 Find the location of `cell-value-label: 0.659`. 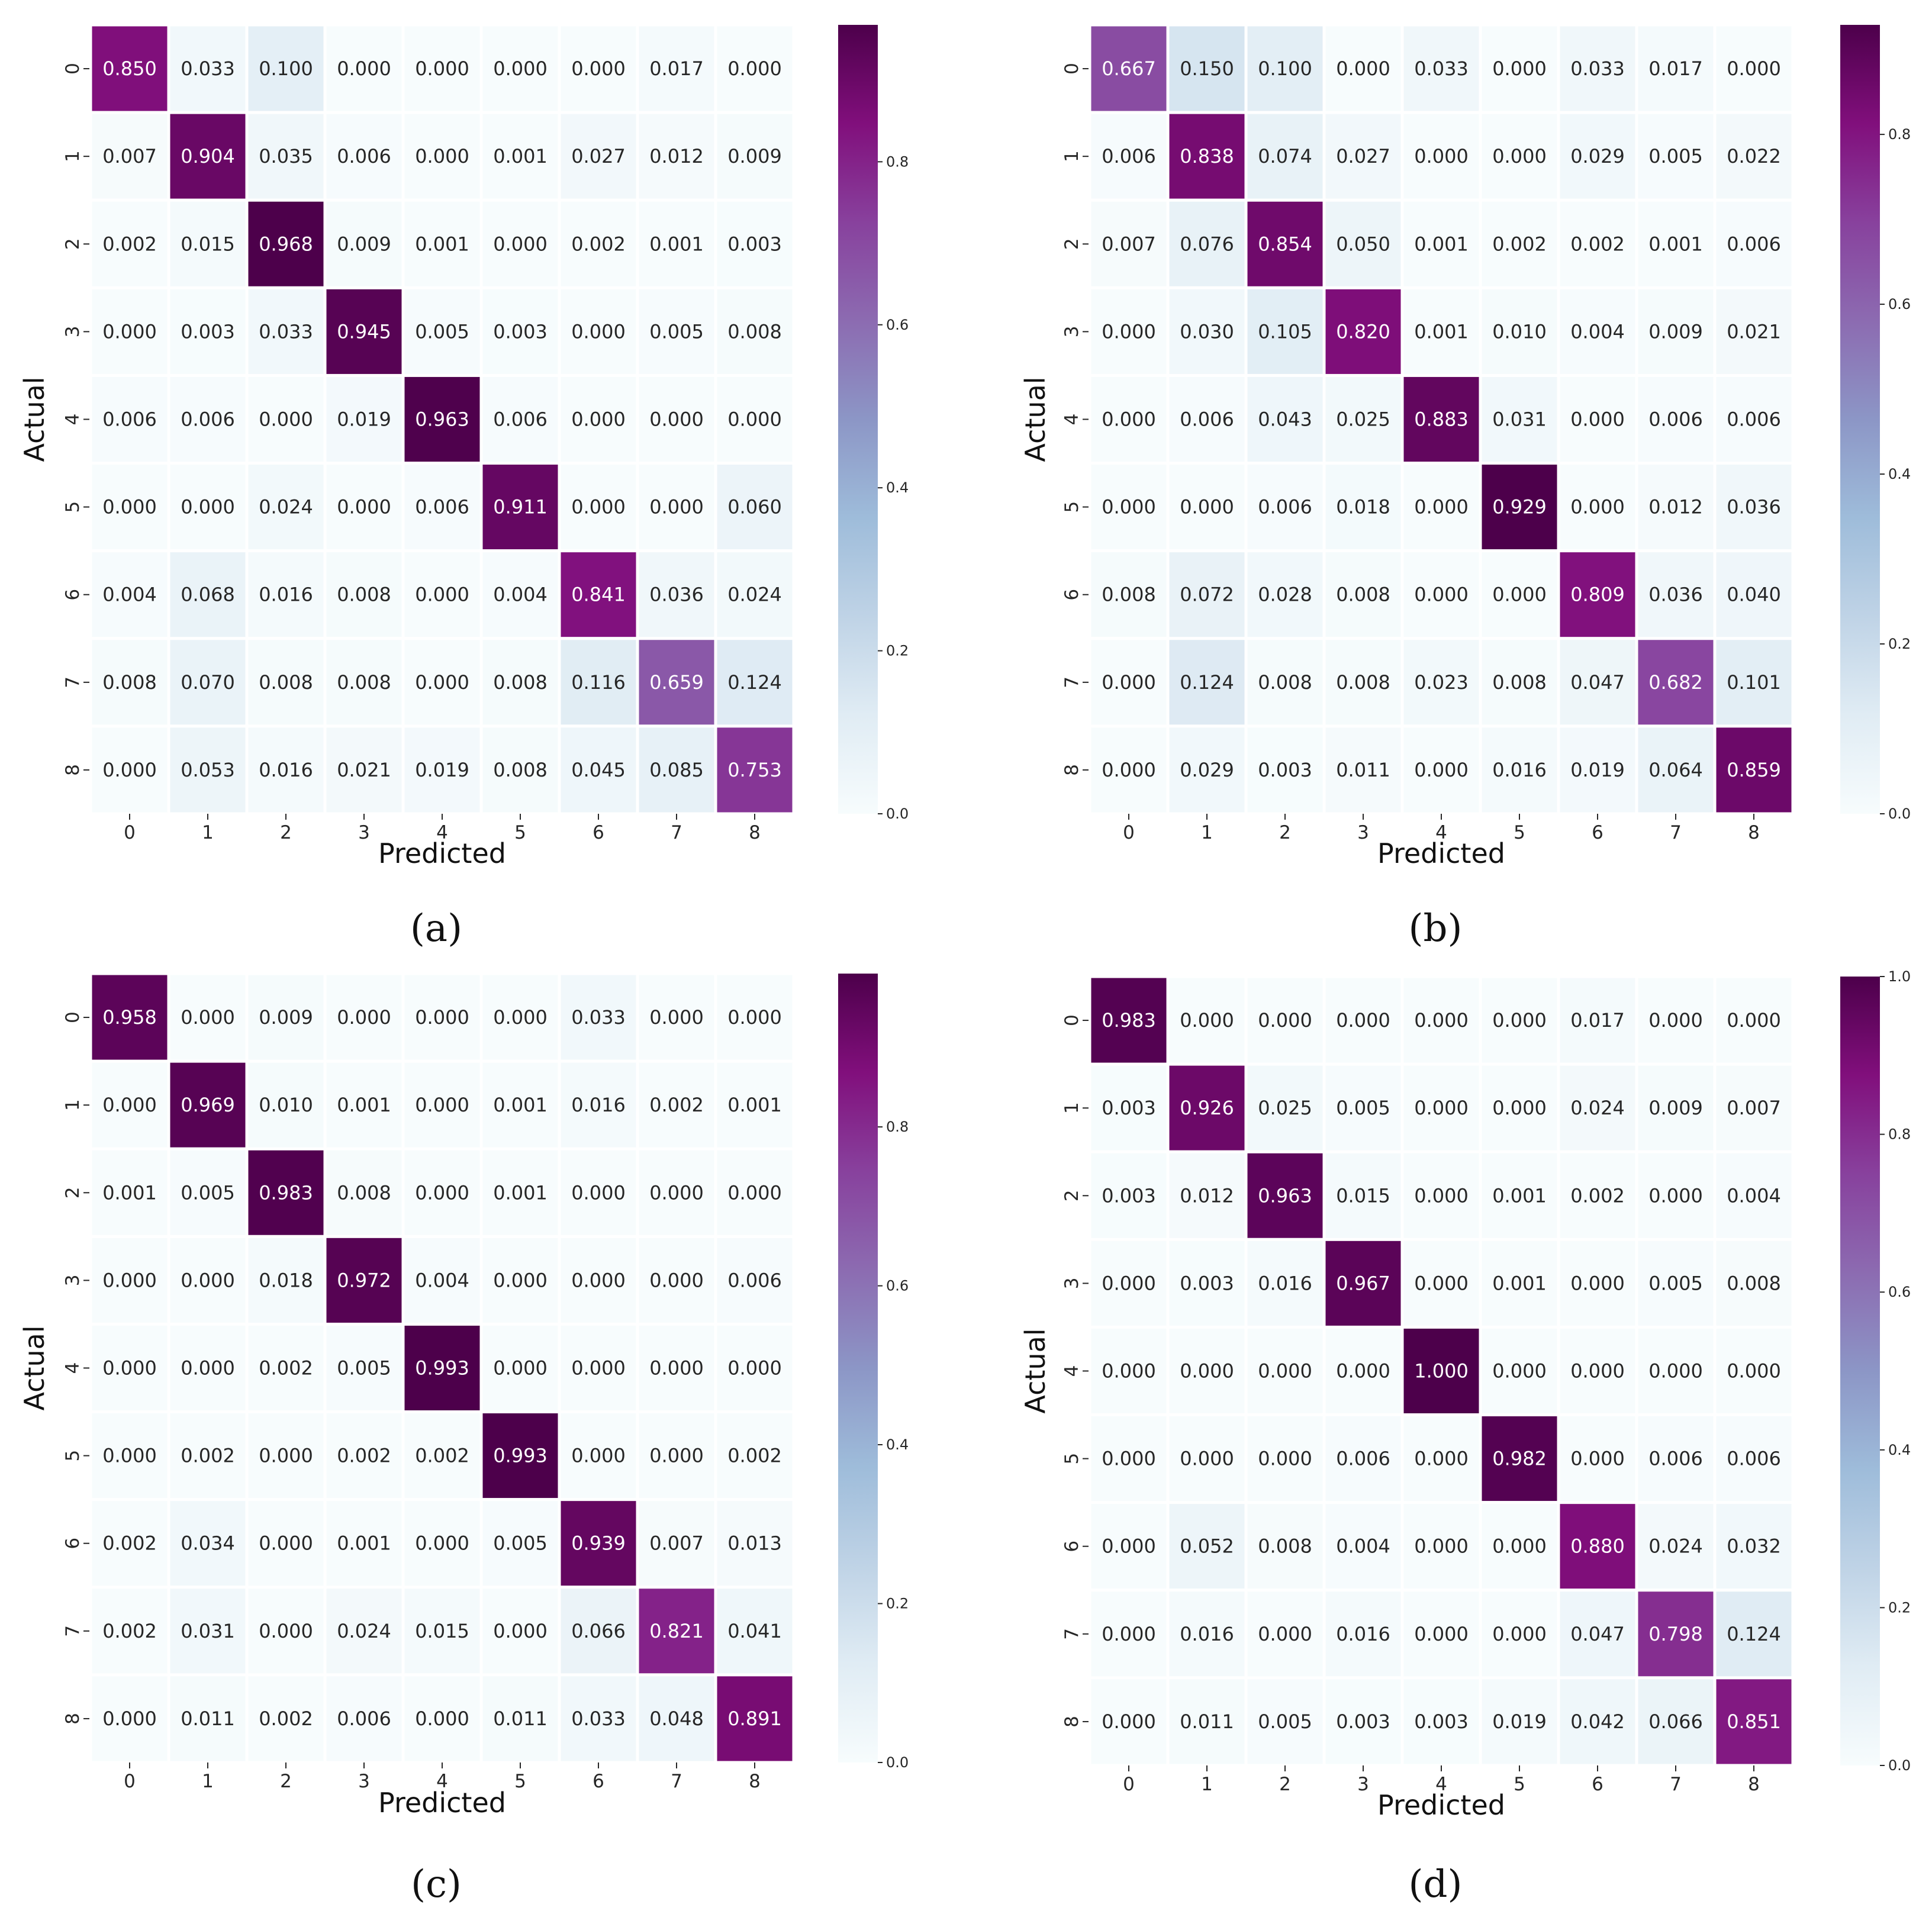

cell-value-label: 0.659 is located at coordinates (677, 682).